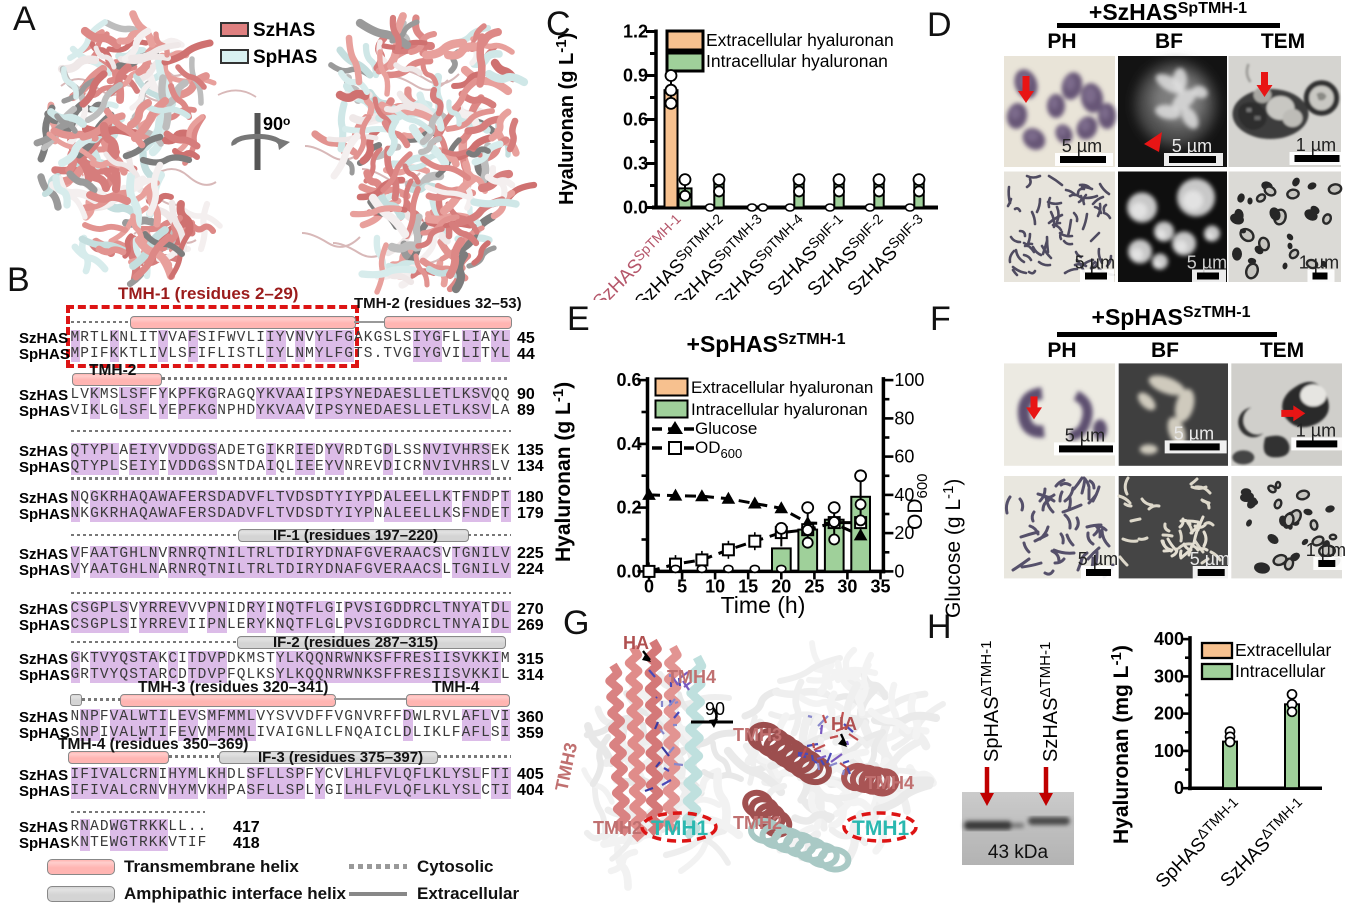 The image size is (1356, 909). Describe the element at coordinates (682, 586) in the screenshot. I see `svg-text: 5` at that location.